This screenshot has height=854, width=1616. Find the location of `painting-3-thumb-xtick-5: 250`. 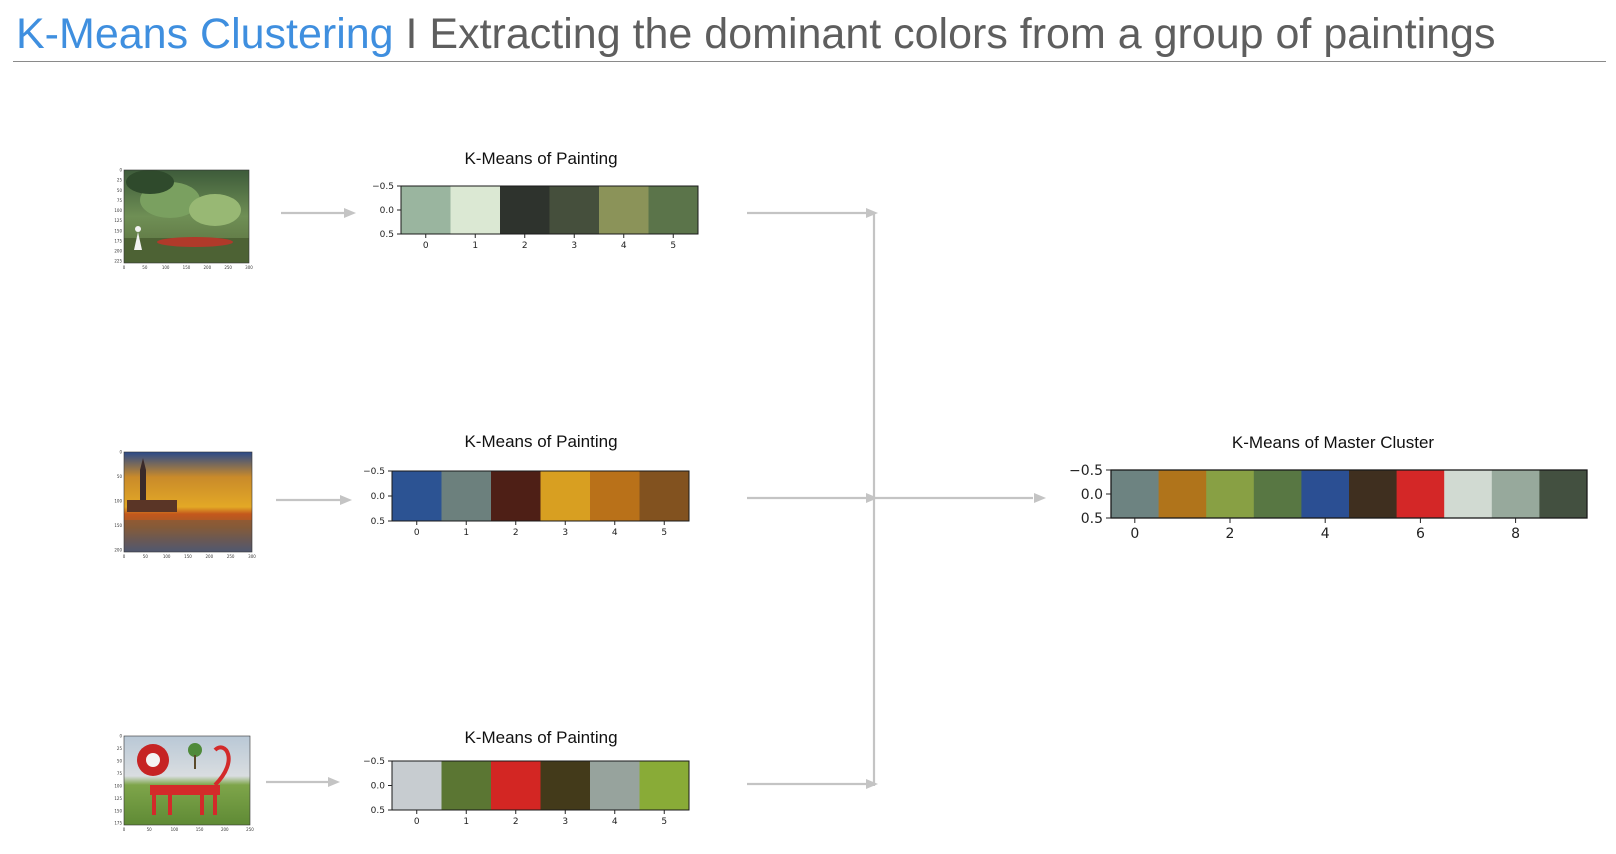

painting-3-thumb-xtick-5: 250 is located at coordinates (250, 829).